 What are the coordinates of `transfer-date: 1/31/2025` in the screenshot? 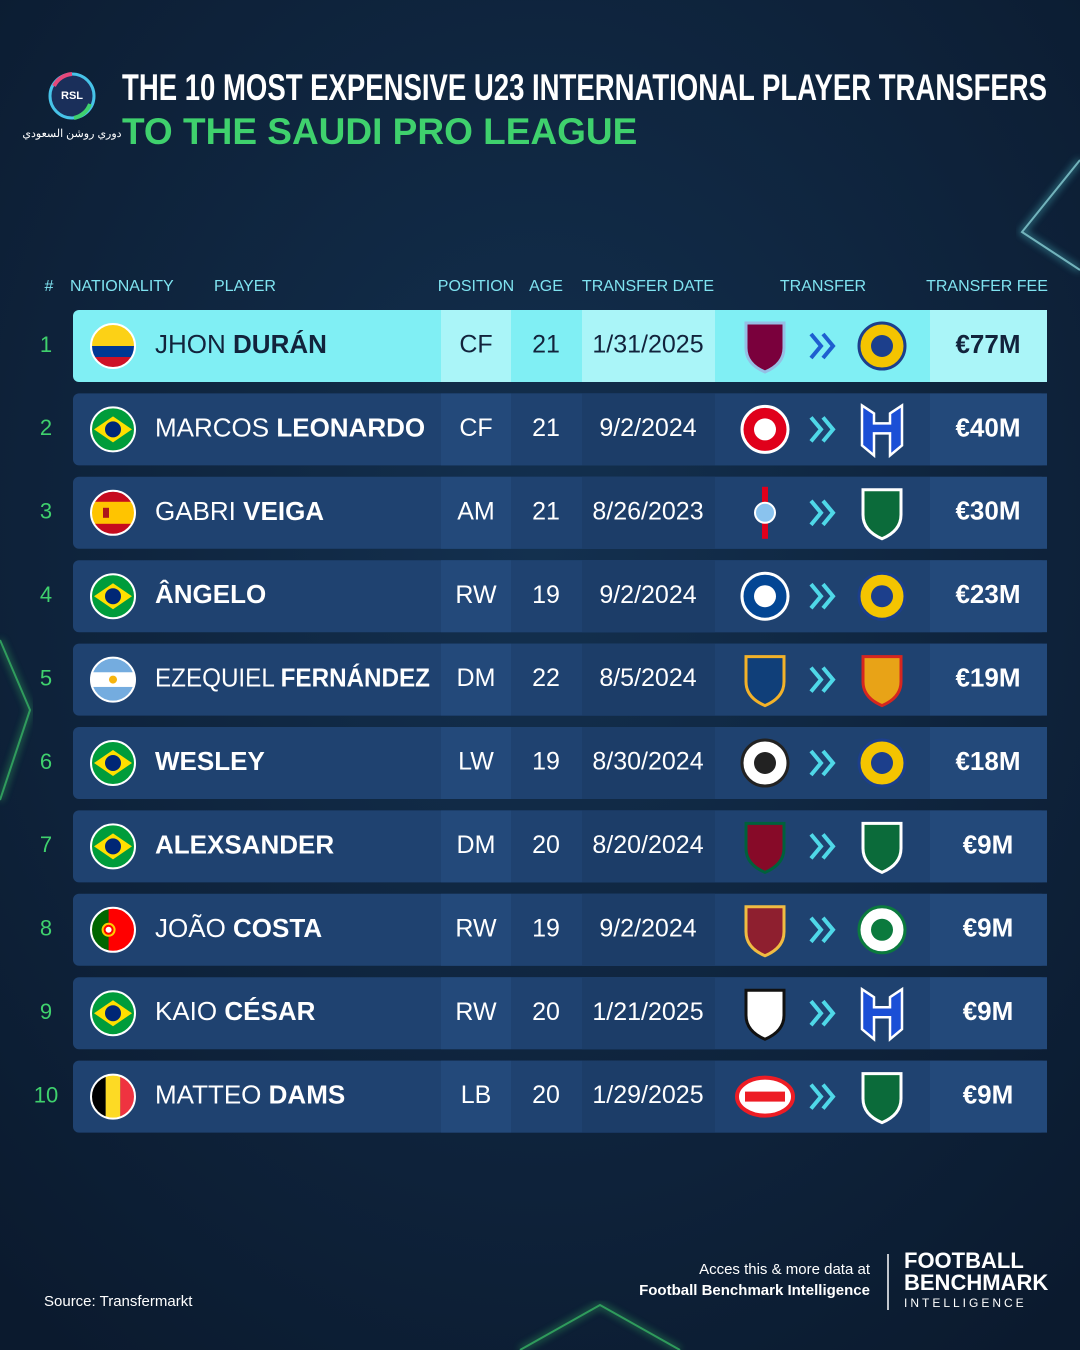 It's located at (647, 345).